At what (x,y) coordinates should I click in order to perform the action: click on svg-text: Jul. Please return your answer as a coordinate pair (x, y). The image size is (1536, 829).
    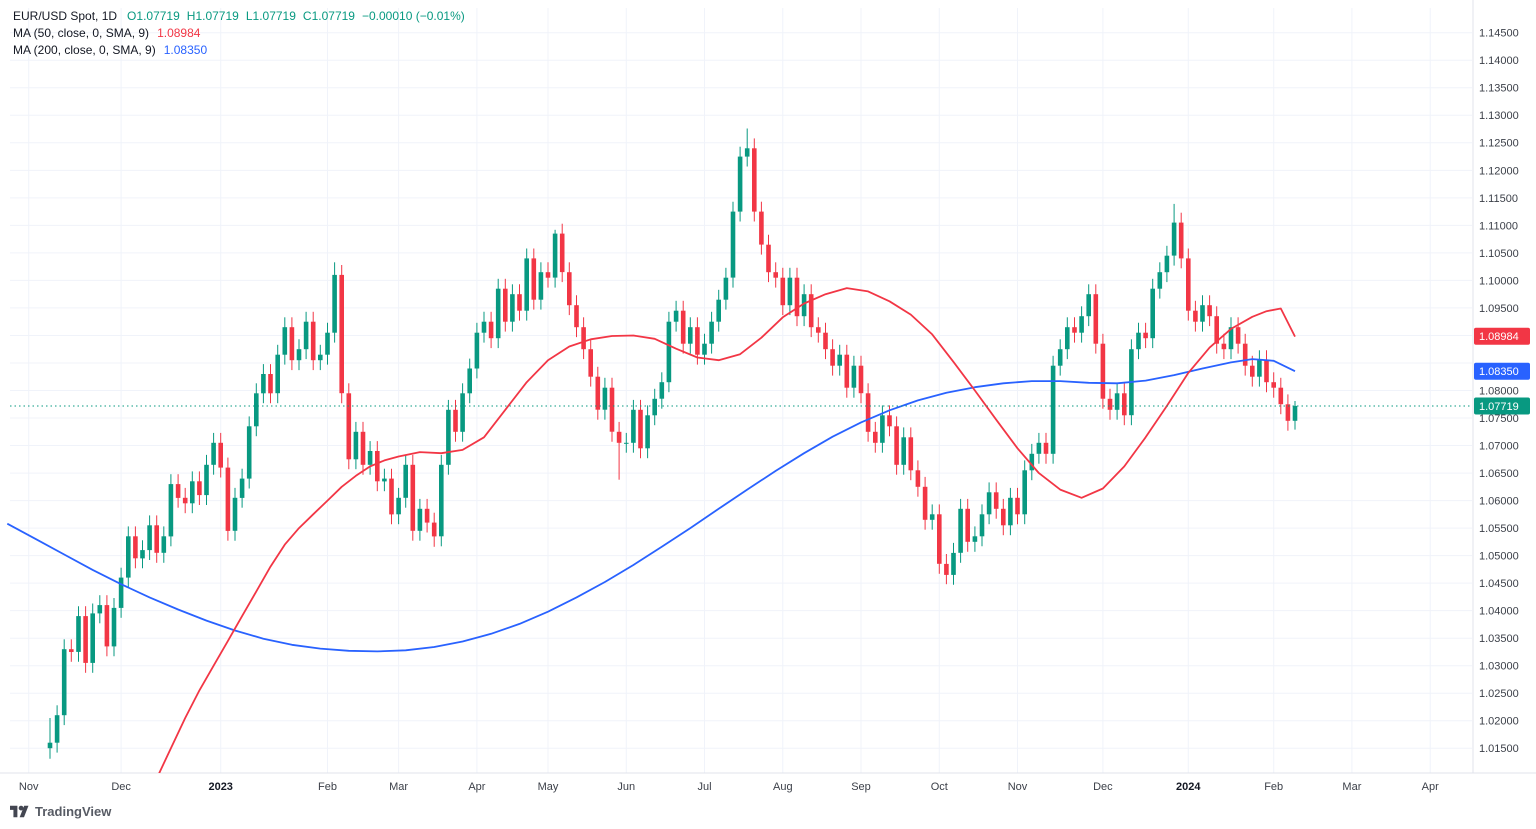
    Looking at the image, I should click on (704, 787).